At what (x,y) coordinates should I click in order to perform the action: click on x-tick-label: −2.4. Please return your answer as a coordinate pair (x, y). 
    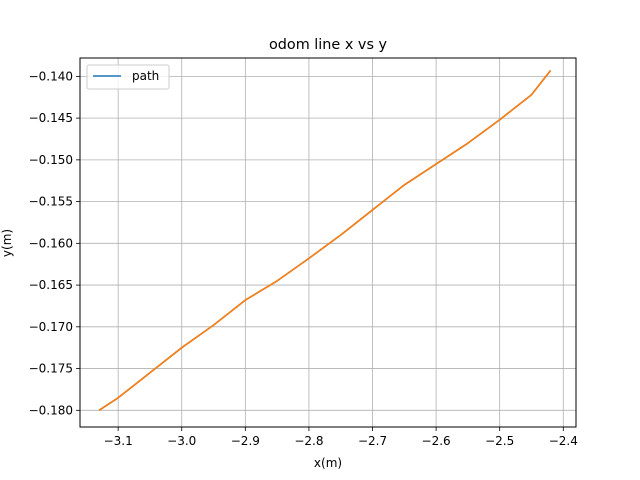
    Looking at the image, I should click on (563, 441).